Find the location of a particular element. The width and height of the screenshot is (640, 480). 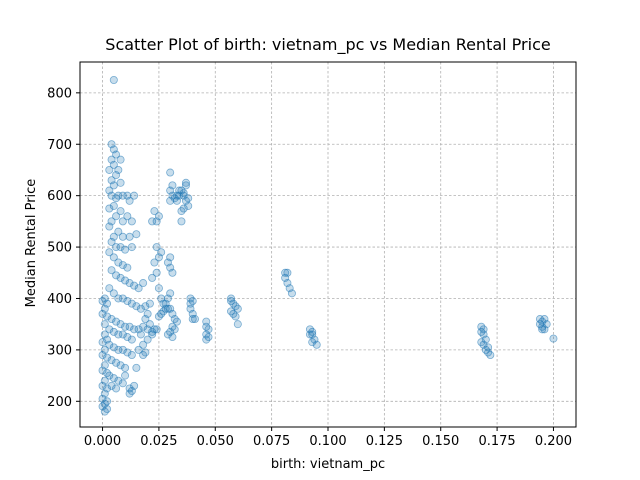

x-tick-label: 0.050 is located at coordinates (215, 441).